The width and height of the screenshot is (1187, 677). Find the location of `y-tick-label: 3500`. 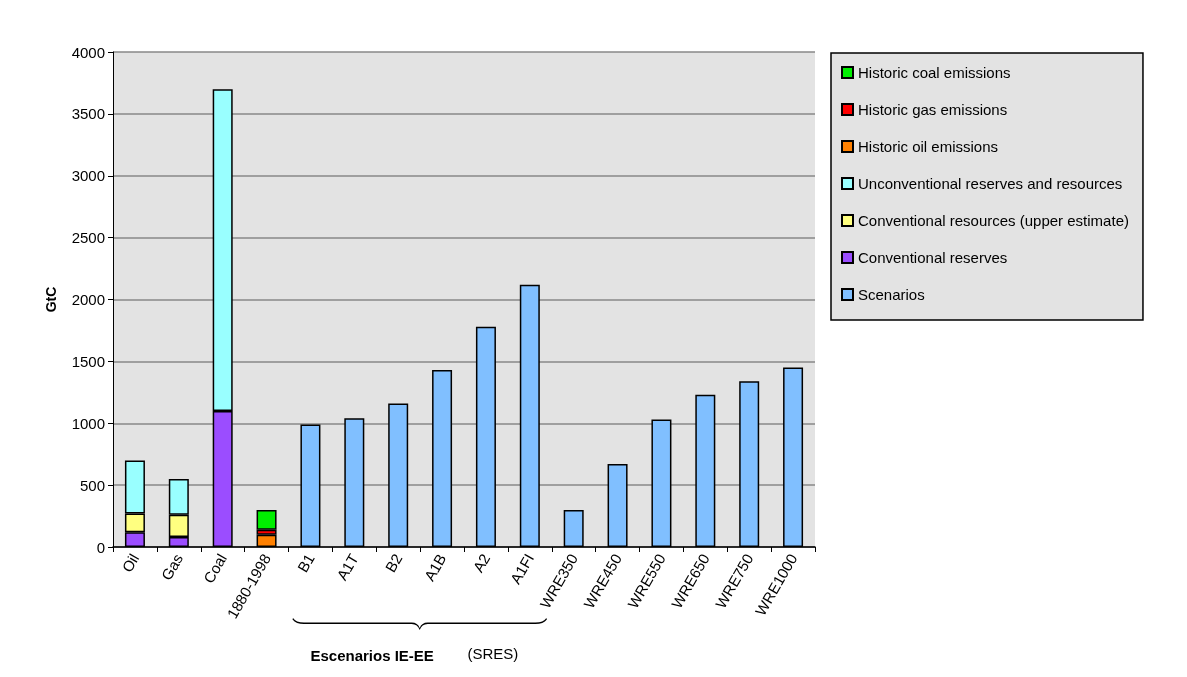

y-tick-label: 3500 is located at coordinates (88, 114).